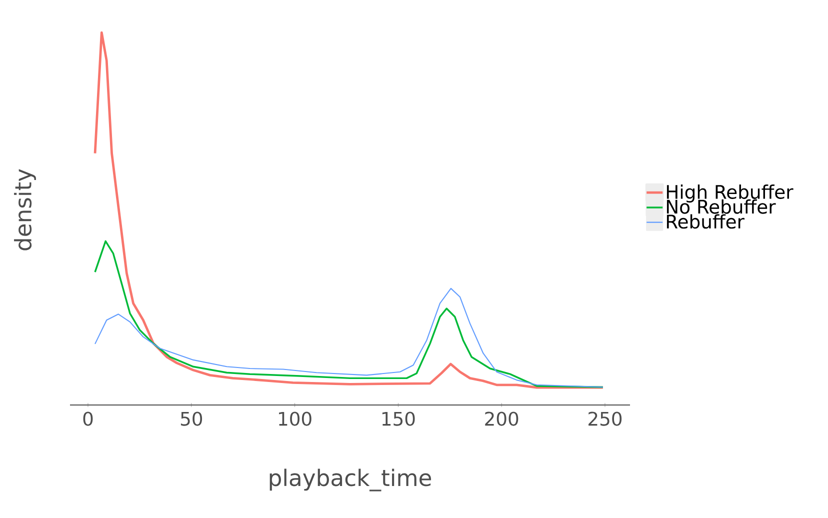 This screenshot has height=518, width=828. What do you see at coordinates (295, 419) in the screenshot?
I see `x-tick-label: 100` at bounding box center [295, 419].